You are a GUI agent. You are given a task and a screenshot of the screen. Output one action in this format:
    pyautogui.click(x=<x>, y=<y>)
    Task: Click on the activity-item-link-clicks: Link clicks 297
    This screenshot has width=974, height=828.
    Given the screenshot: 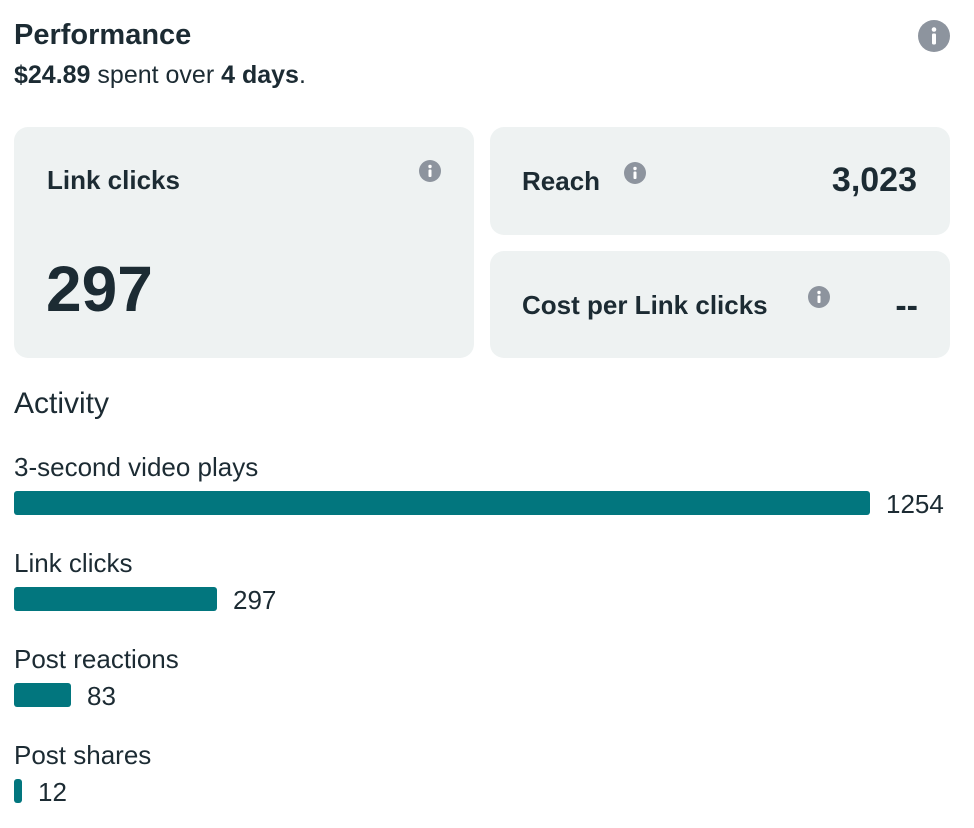 What is the action you would take?
    pyautogui.click(x=489, y=591)
    